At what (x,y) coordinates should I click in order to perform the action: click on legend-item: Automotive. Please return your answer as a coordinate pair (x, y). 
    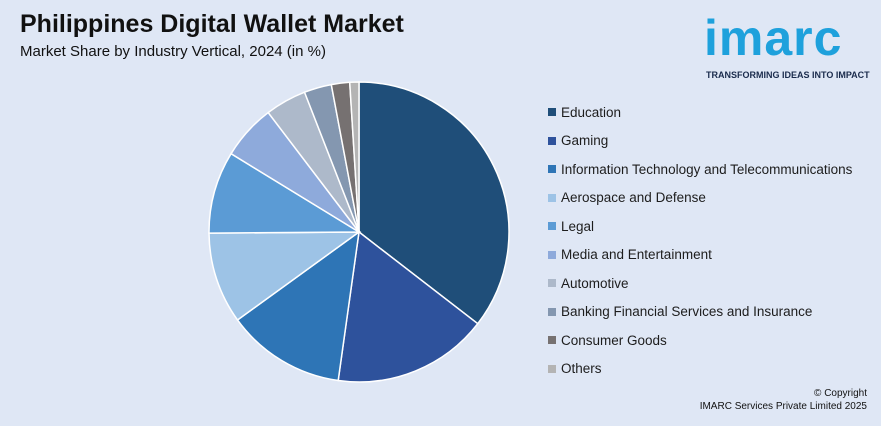
    Looking at the image, I should click on (700, 283).